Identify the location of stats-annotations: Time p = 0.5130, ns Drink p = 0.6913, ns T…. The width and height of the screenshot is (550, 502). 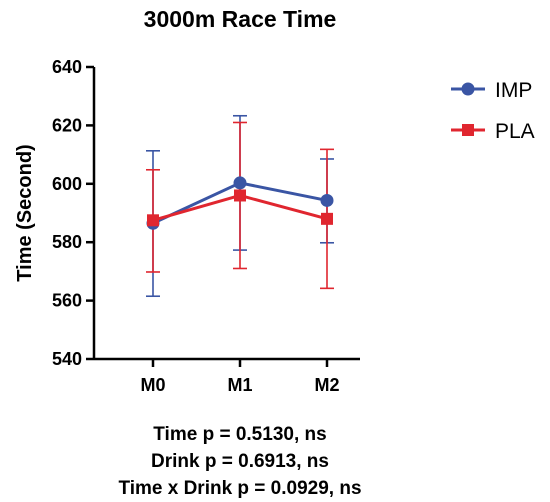
(239, 461).